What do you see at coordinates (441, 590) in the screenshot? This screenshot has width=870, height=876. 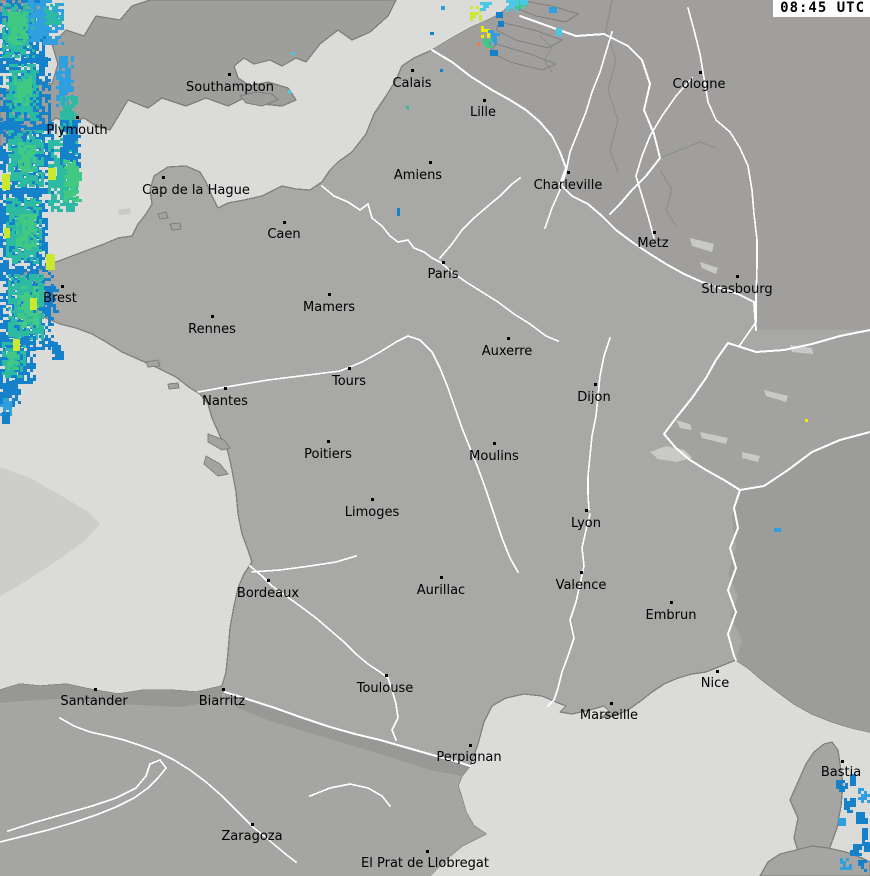 I see `city-label: Aurillac` at bounding box center [441, 590].